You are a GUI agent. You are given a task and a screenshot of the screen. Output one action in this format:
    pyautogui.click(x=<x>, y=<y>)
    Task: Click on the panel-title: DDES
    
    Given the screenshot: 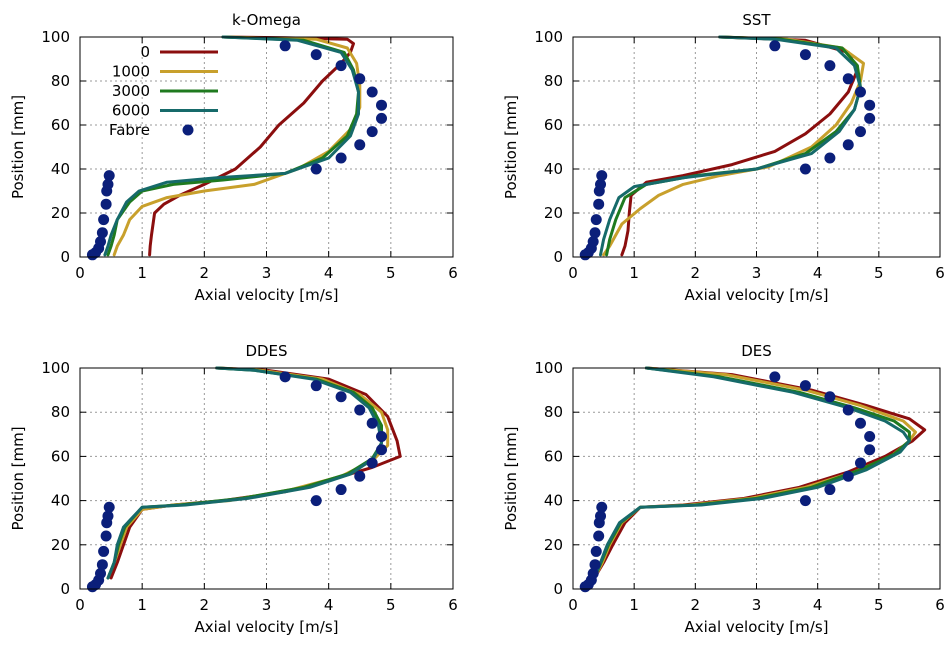 What is the action you would take?
    pyautogui.click(x=266, y=351)
    